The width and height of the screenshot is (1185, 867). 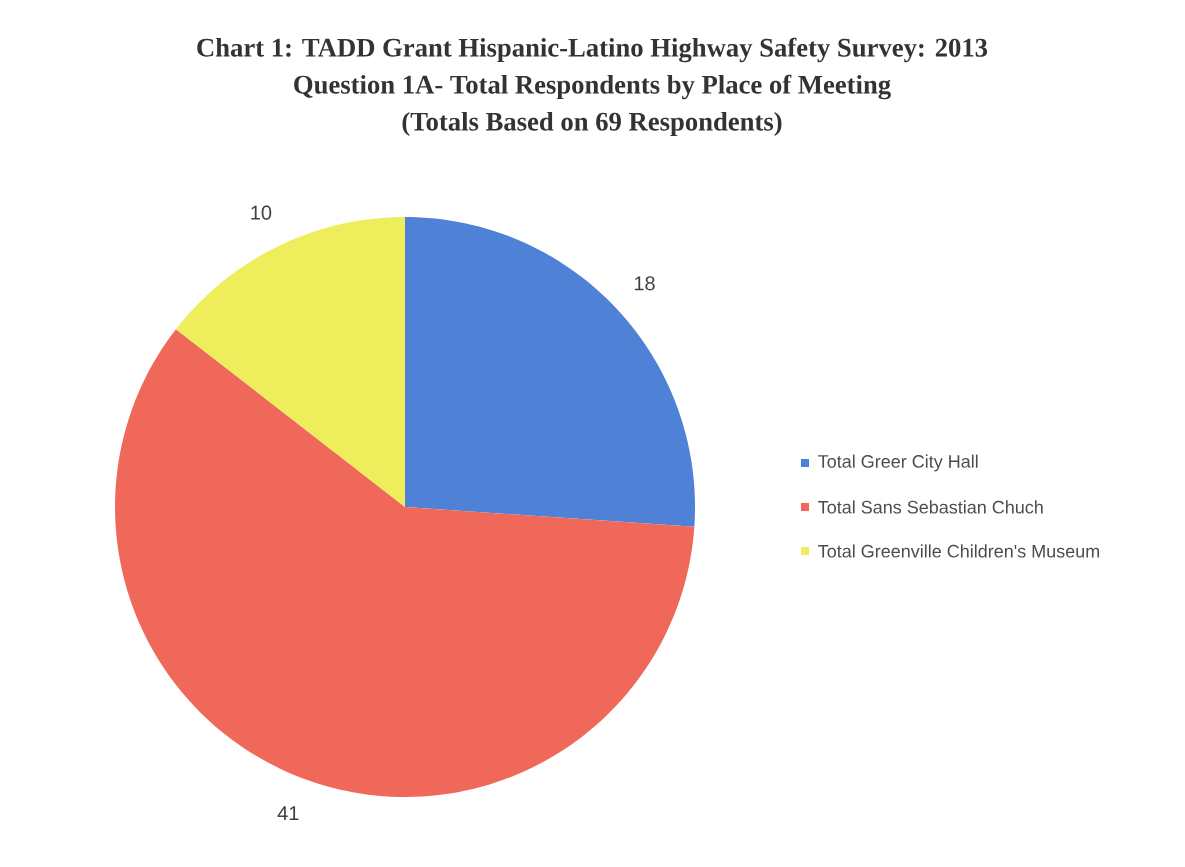 I want to click on legend-label: Total Greer City Hall, so click(x=898, y=463).